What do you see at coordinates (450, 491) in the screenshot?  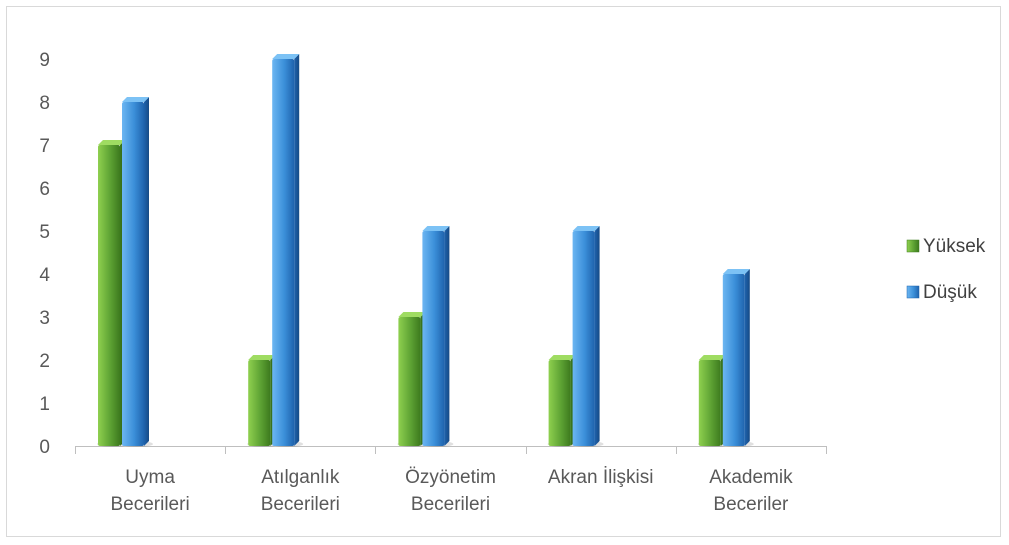 I see `x-category-label: Özyönetim Becerileri` at bounding box center [450, 491].